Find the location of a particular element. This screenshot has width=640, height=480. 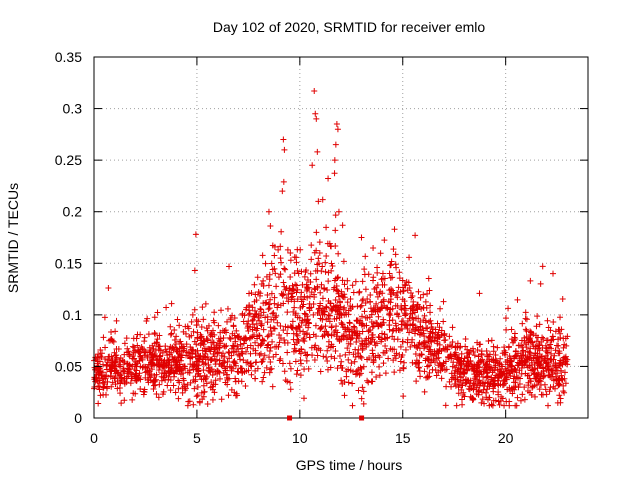

y-tick-label: 0.1 is located at coordinates (73, 315).